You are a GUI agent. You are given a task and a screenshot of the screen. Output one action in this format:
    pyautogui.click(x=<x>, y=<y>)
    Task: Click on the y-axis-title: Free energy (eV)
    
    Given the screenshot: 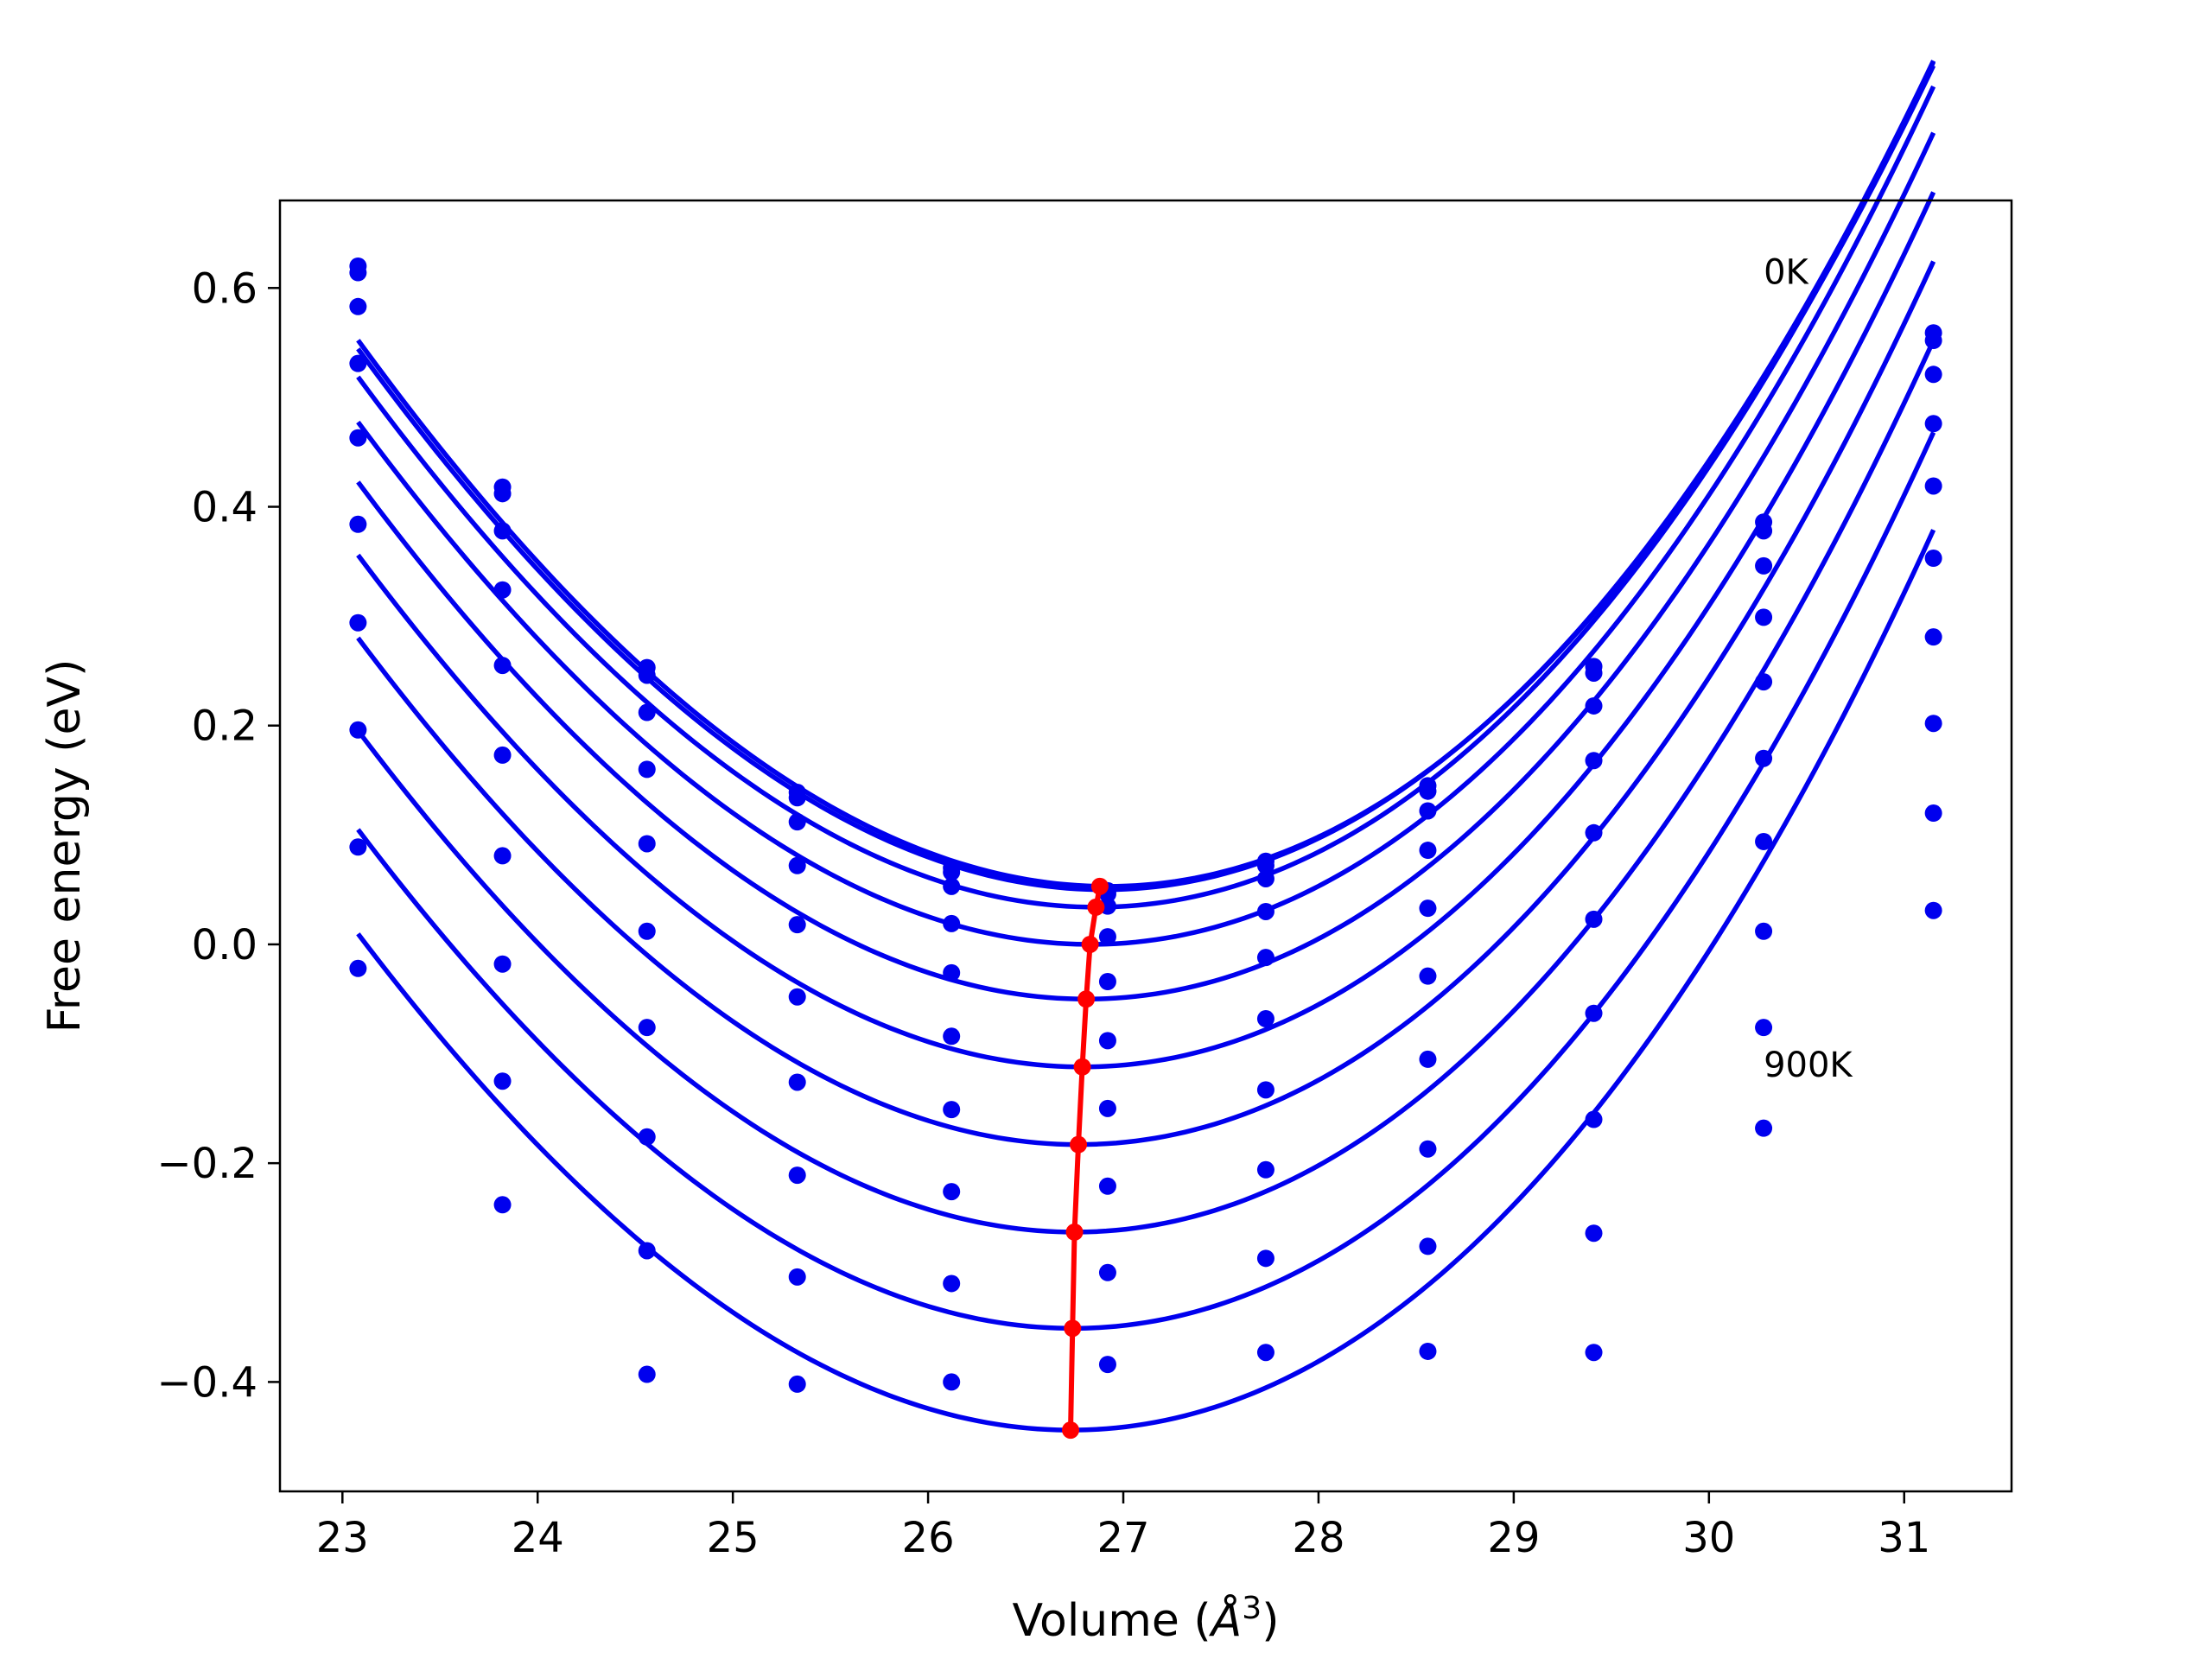 What is the action you would take?
    pyautogui.click(x=65, y=846)
    